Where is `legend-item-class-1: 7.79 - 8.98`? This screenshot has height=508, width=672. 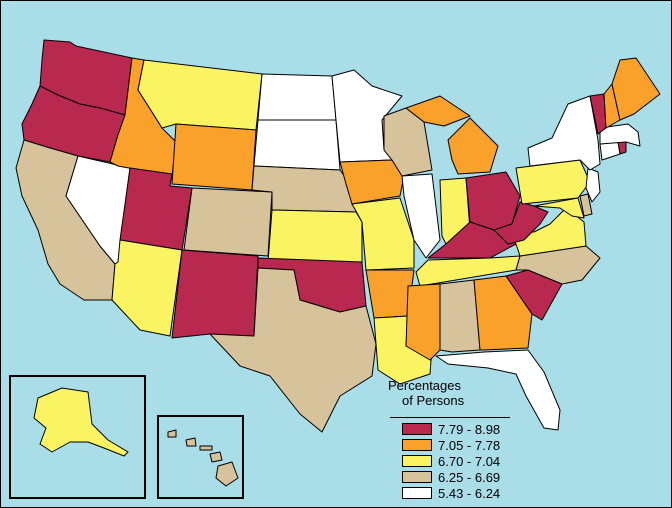 legend-item-class-1: 7.79 - 8.98 is located at coordinates (451, 429).